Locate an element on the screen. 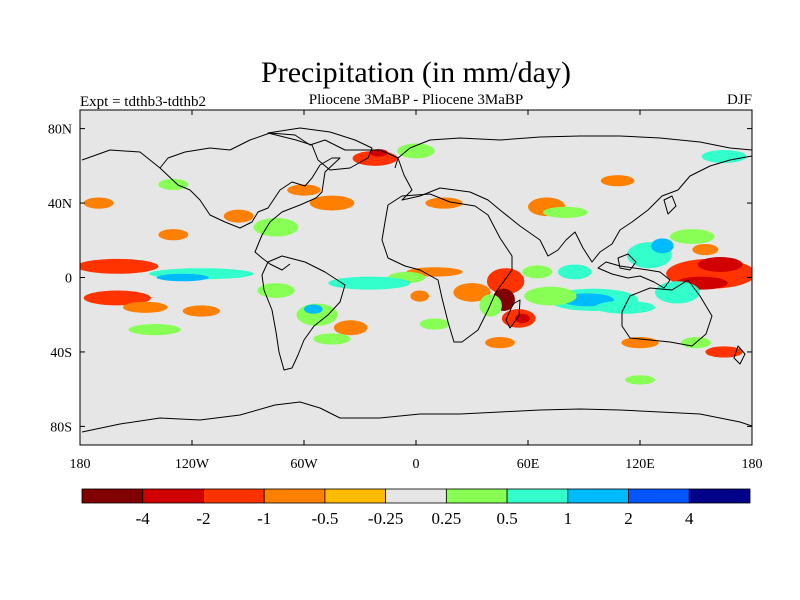  x-tick-label-2: 60W is located at coordinates (304, 464).